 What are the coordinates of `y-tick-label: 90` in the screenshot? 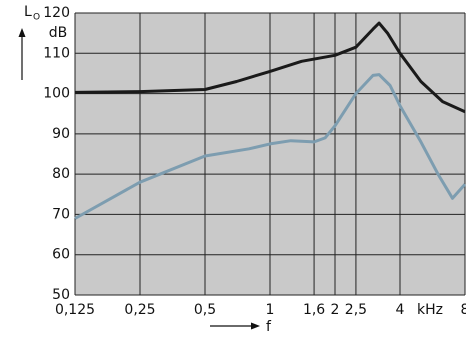 It's located at (61, 134).